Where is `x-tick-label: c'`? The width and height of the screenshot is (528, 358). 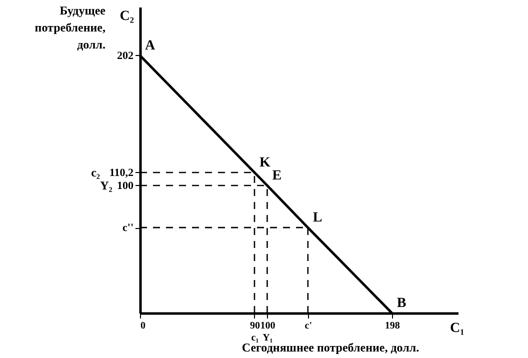 x-tick-label: c' is located at coordinates (308, 326).